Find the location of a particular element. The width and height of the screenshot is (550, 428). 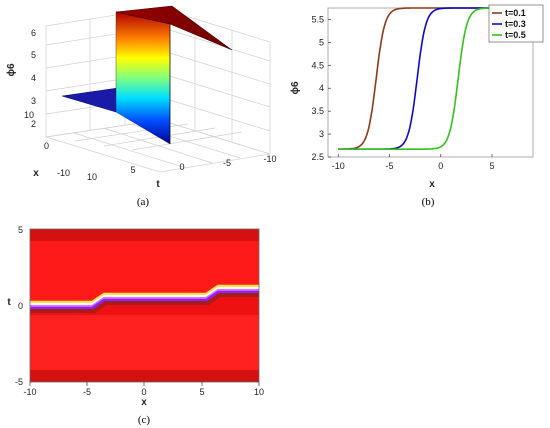

legend-label-t05: t=0.5 is located at coordinates (515, 35).